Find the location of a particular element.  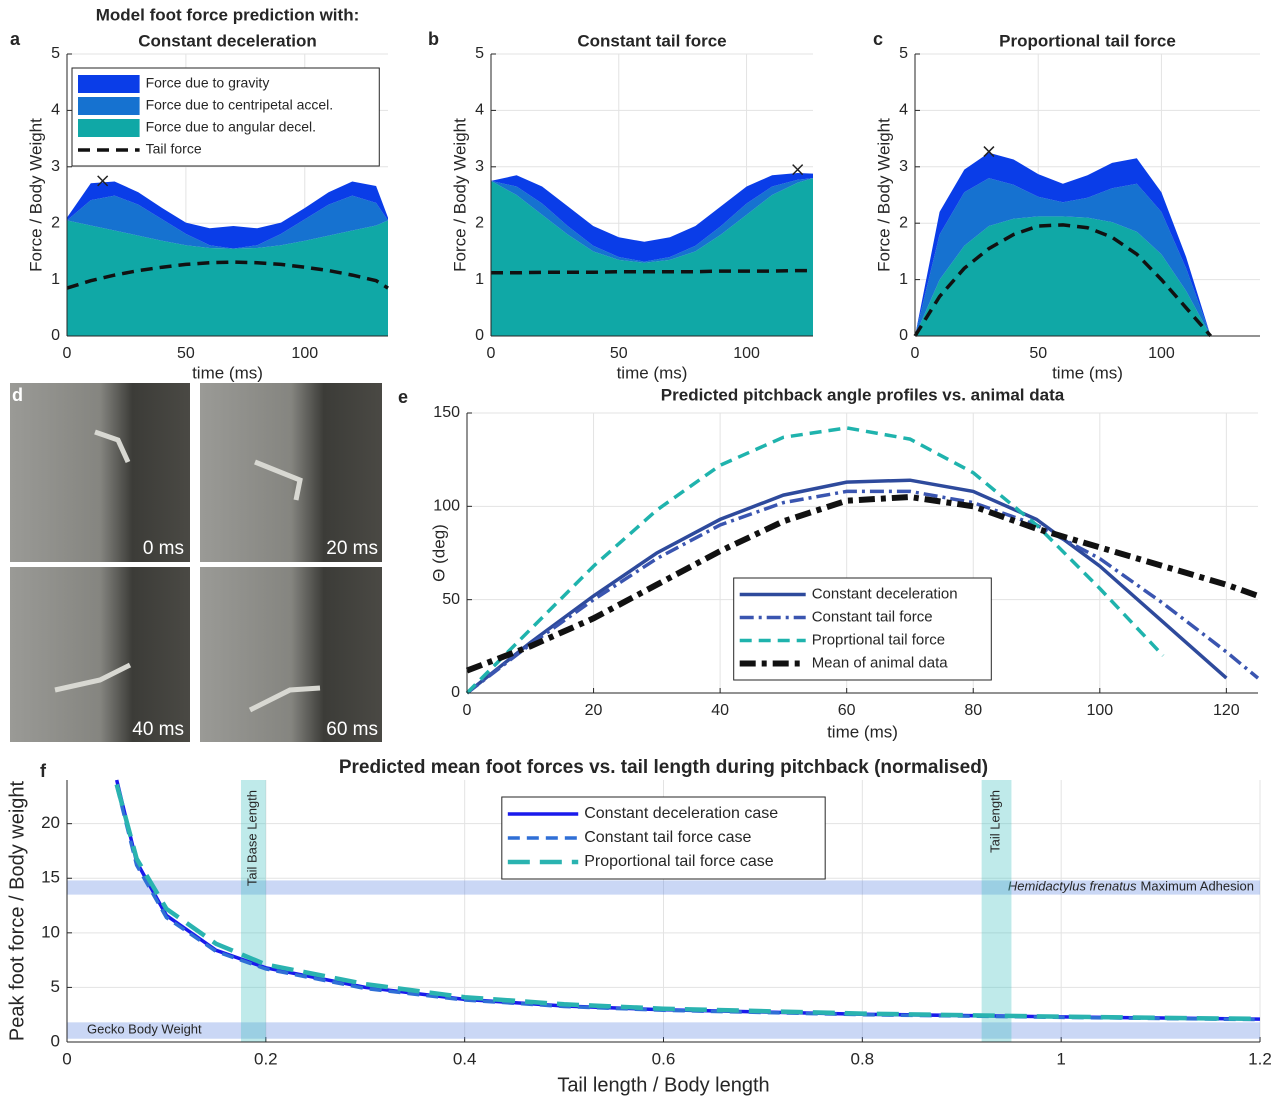

band-label: Hemidactylus frenatus Maximum Adhesion is located at coordinates (1131, 886).